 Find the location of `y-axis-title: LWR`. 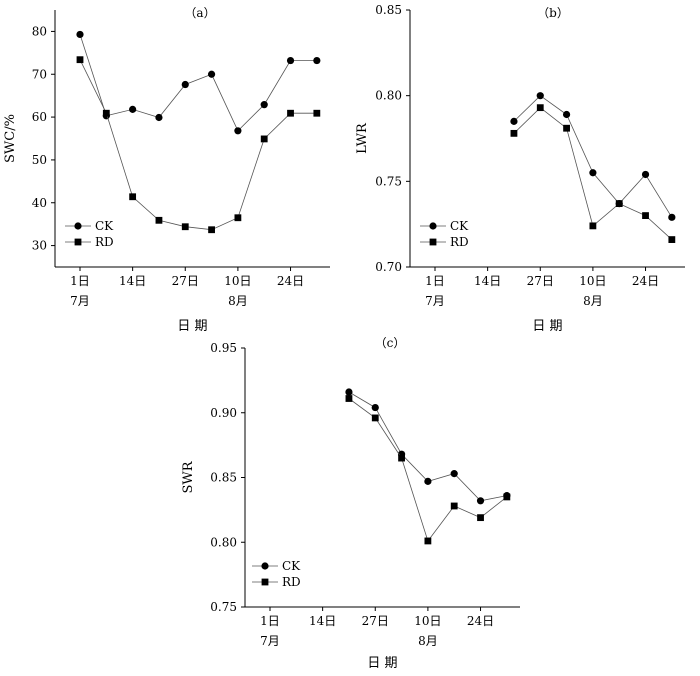

y-axis-title: LWR is located at coordinates (362, 138).